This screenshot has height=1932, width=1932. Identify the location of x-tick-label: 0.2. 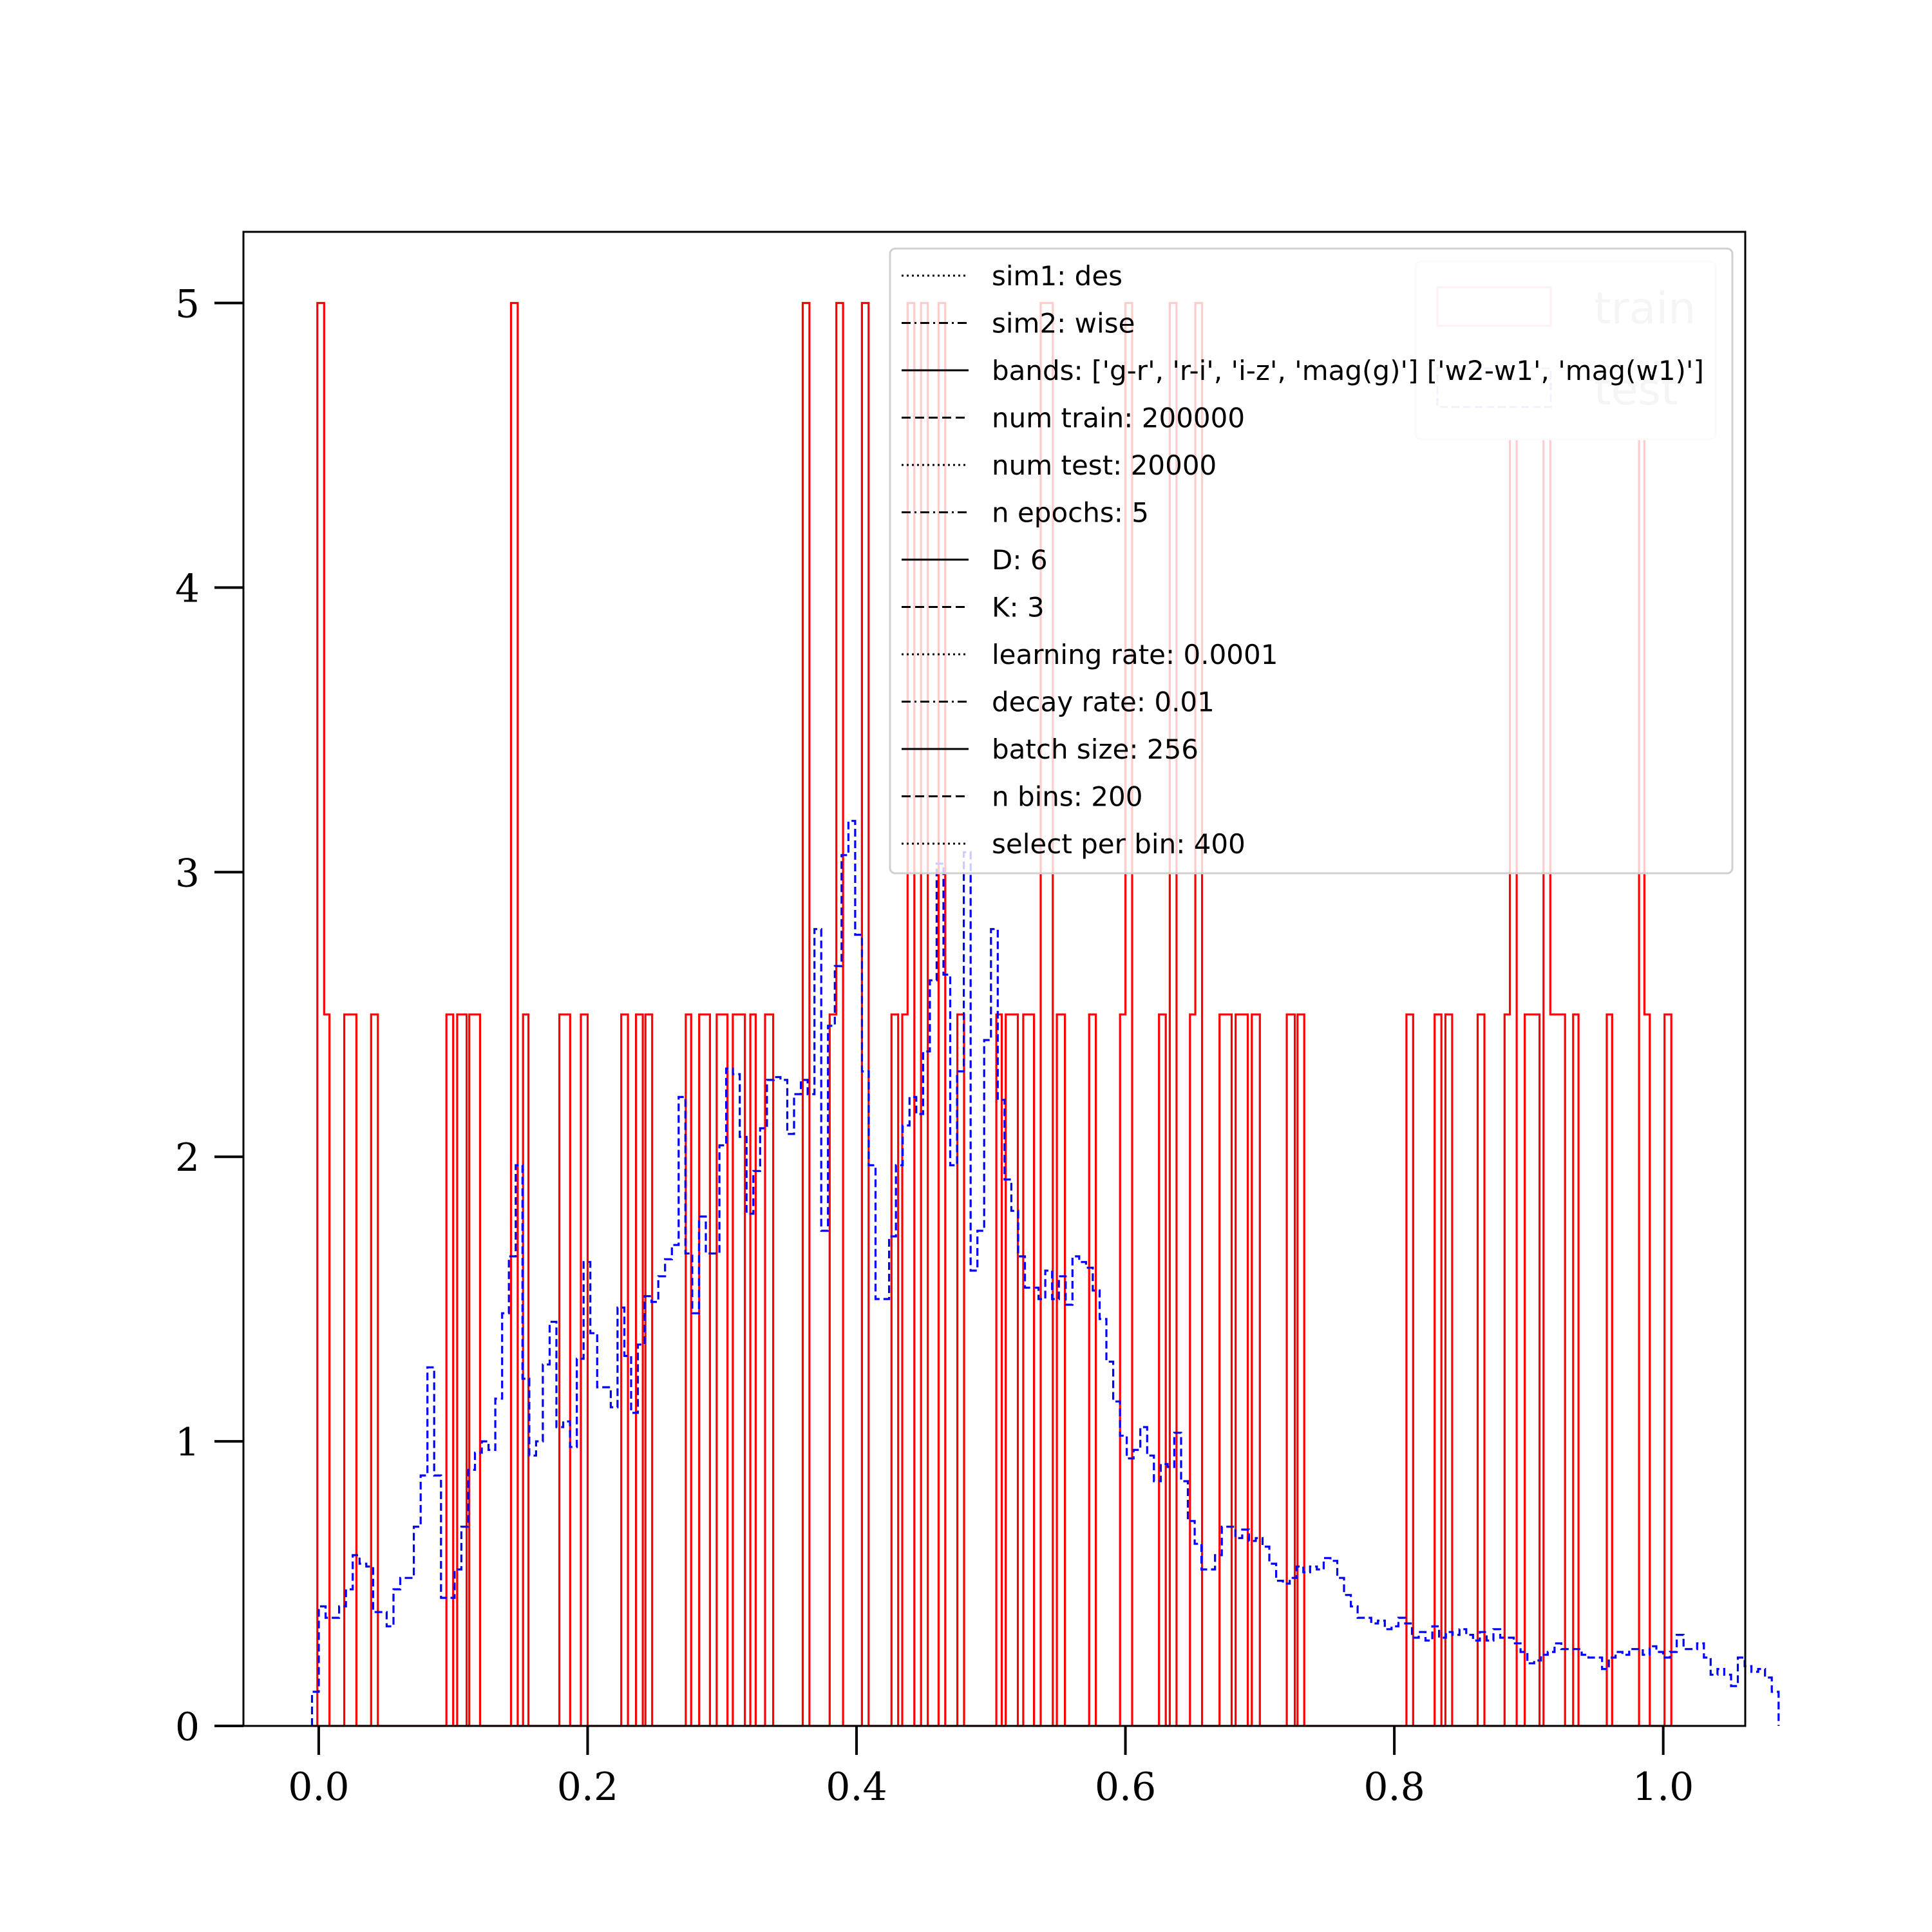
(587, 1787).